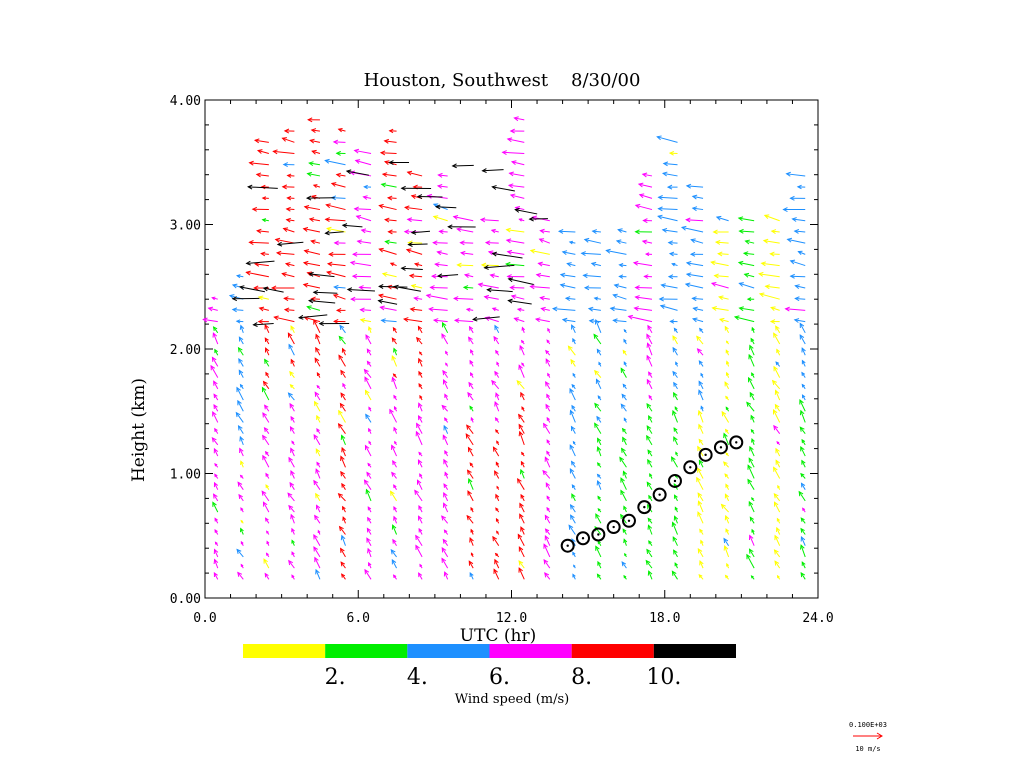  What do you see at coordinates (663, 677) in the screenshot?
I see `colorbar-tick-label: 10.` at bounding box center [663, 677].